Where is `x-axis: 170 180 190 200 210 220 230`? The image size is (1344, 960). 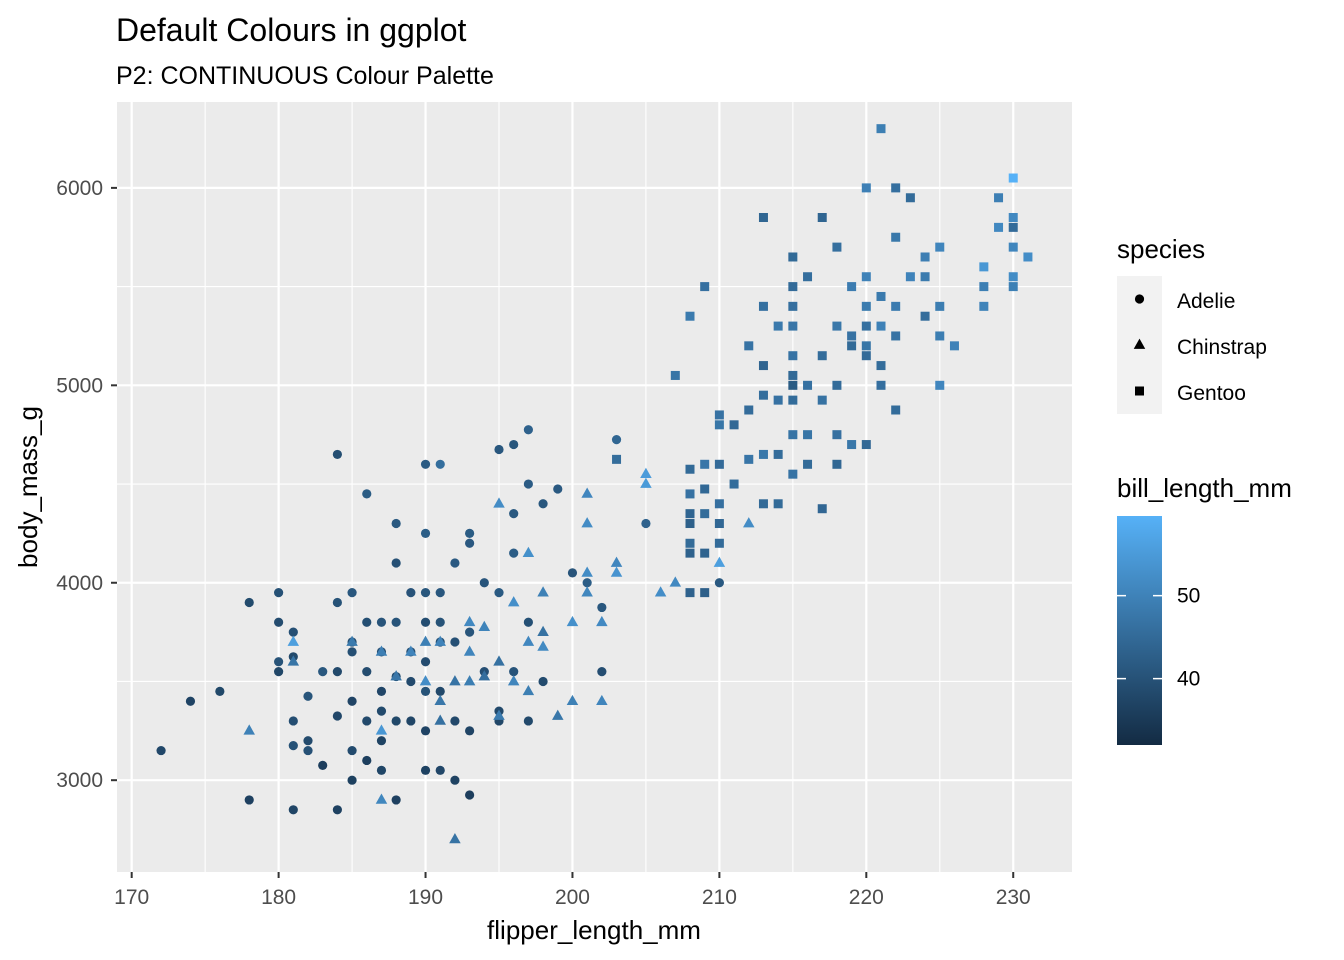 x-axis: 170 180 190 200 210 220 230 is located at coordinates (572, 890).